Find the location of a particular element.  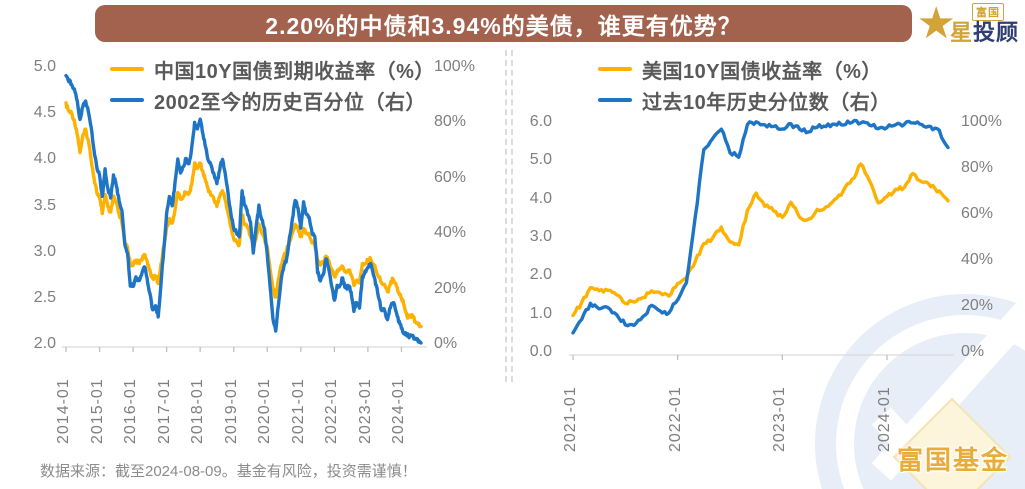

axis-tick-label: 2016-01 is located at coordinates (131, 411).